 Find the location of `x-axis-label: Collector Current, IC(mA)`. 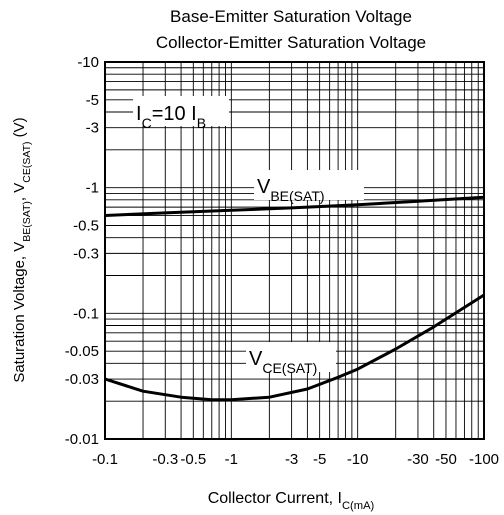

x-axis-label: Collector Current, IC(mA) is located at coordinates (291, 501).